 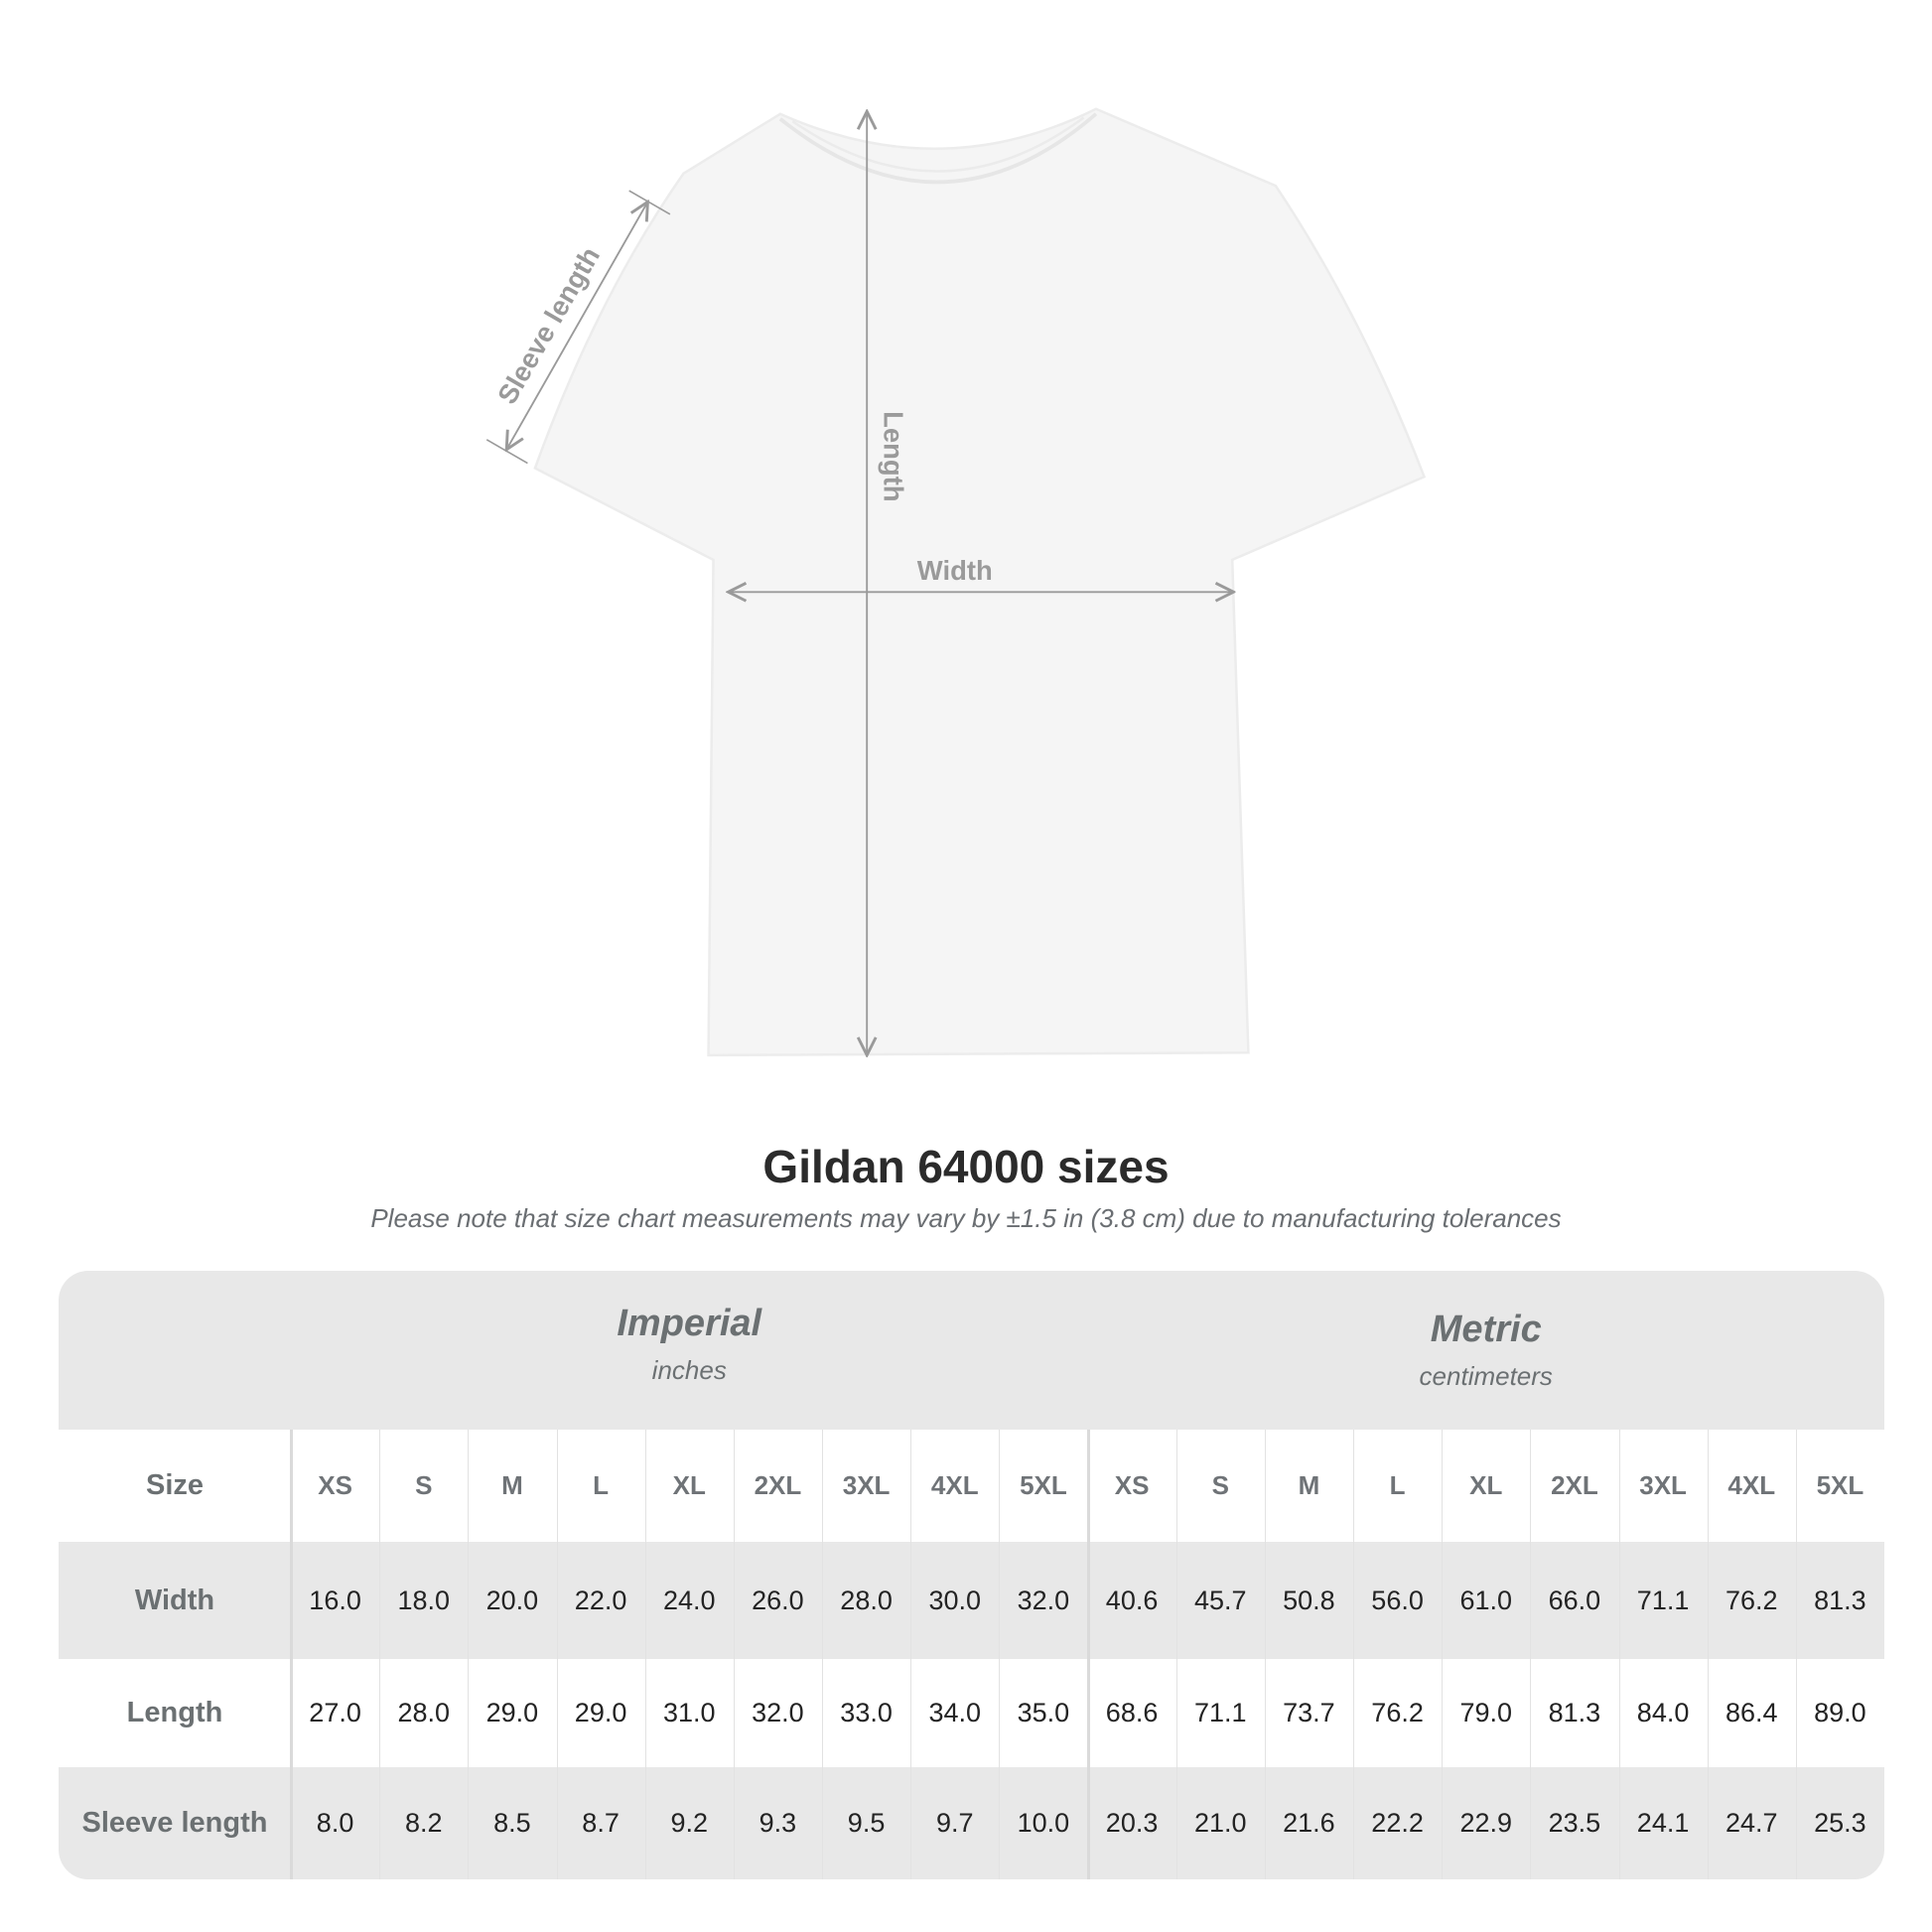 I want to click on size-row-label: Size, so click(x=175, y=1485).